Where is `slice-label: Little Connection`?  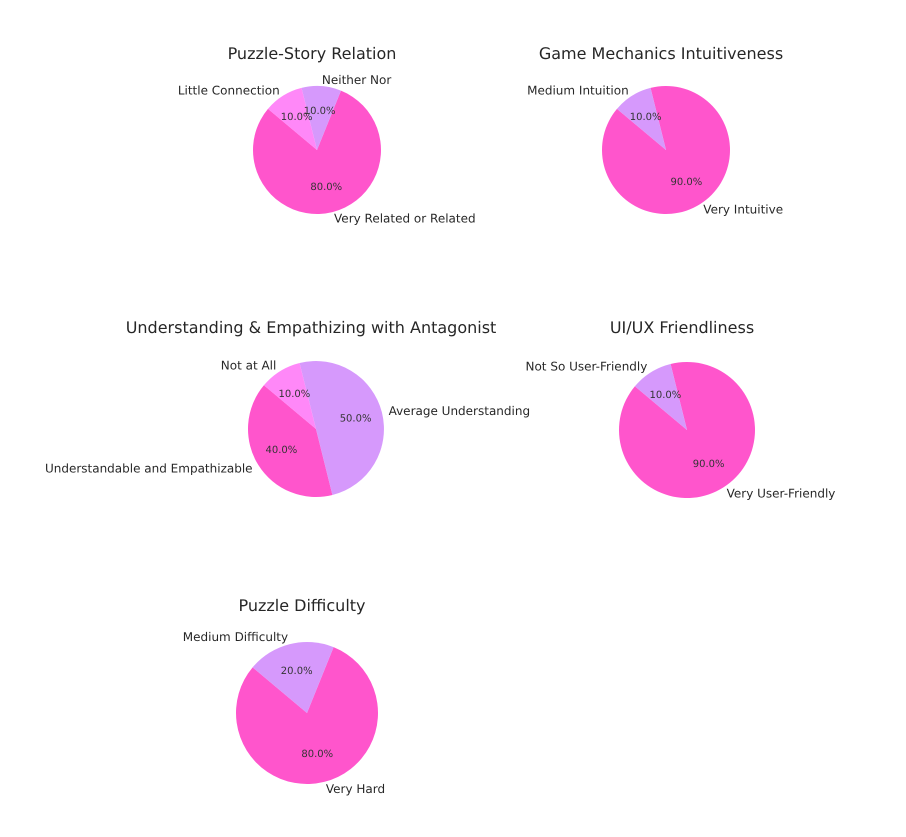 slice-label: Little Connection is located at coordinates (229, 90).